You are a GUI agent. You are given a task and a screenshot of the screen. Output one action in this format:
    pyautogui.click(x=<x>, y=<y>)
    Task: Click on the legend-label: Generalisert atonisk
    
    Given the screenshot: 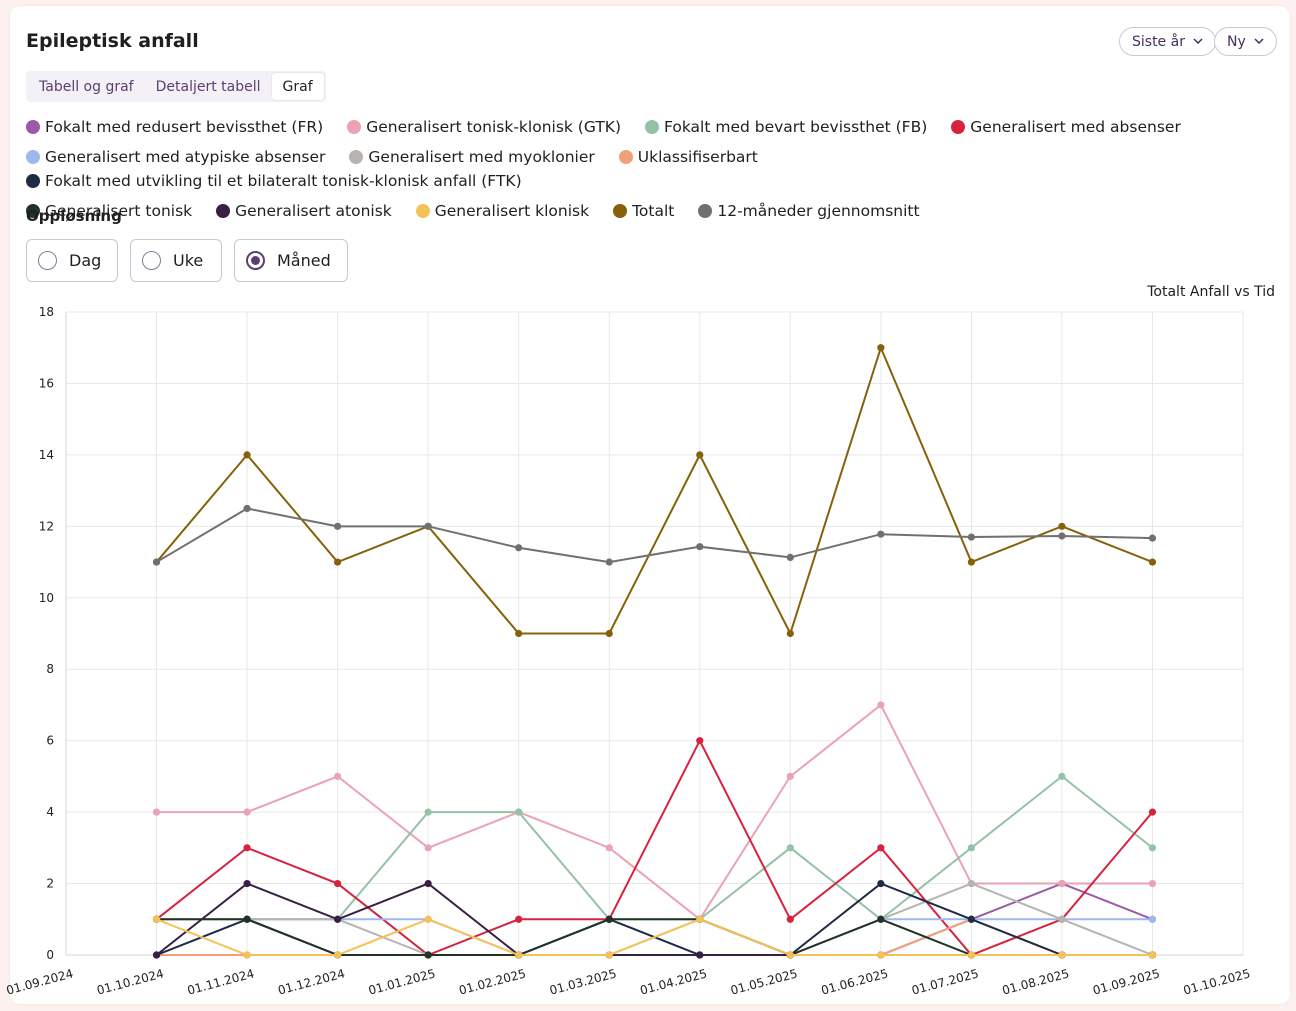 What is the action you would take?
    pyautogui.click(x=313, y=211)
    